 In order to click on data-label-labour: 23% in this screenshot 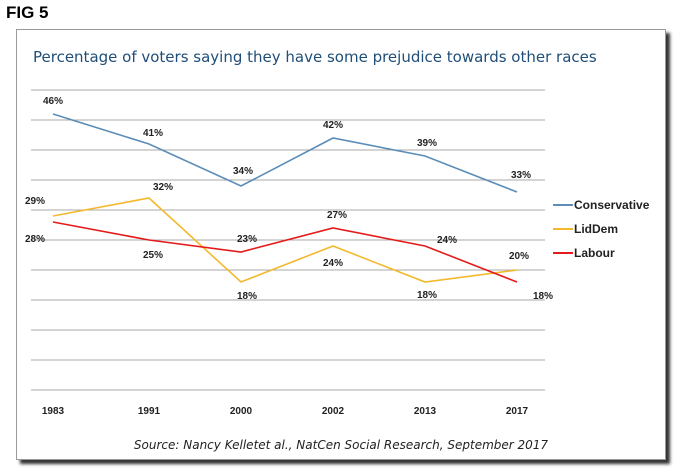, I will do `click(247, 239)`.